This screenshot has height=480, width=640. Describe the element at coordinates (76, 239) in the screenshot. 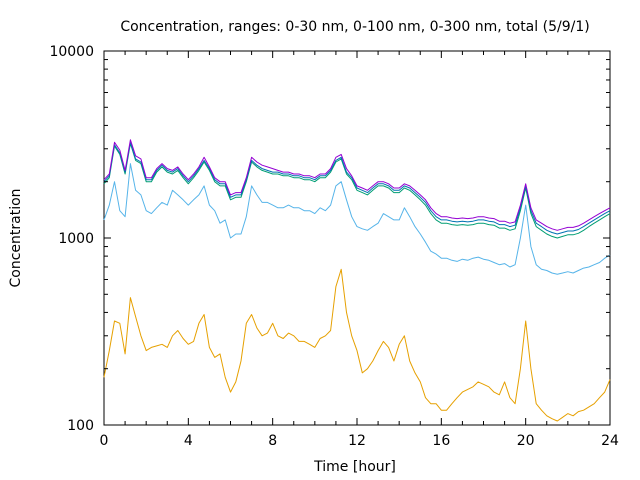

I see `y-tick-label: 1000` at that location.